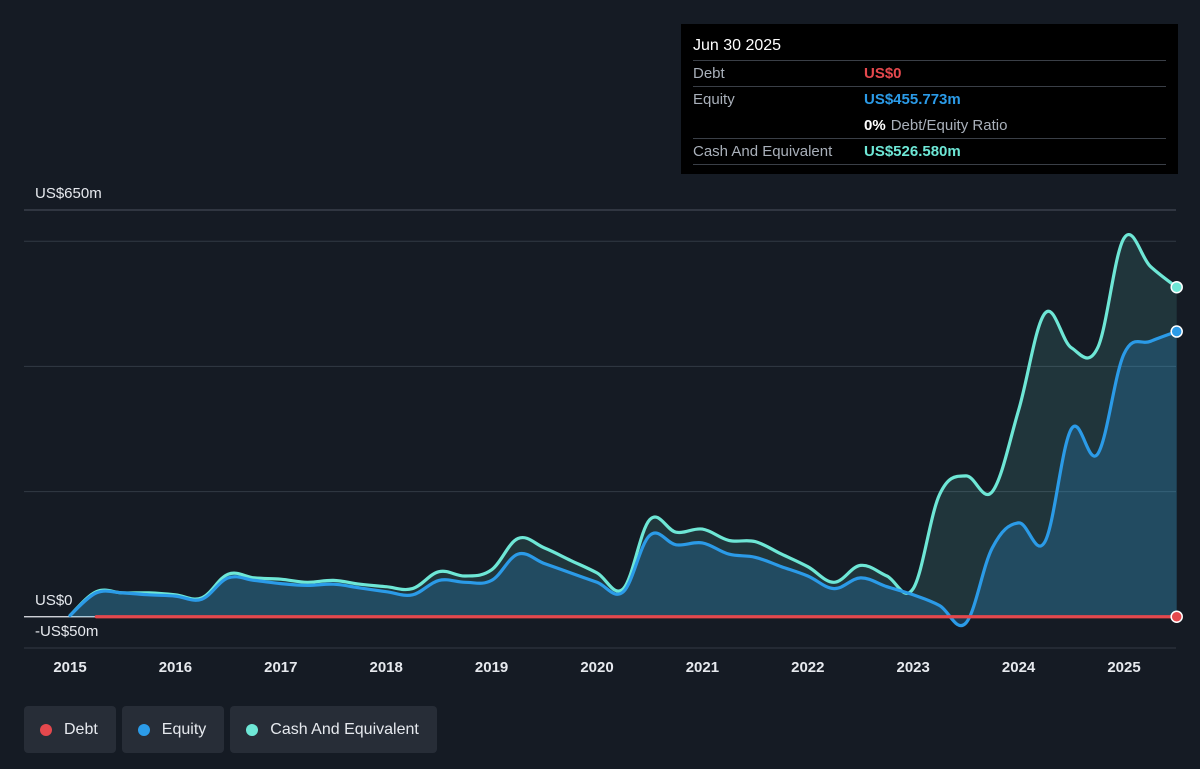 This screenshot has height=769, width=1200. I want to click on x-tick-label: 2021, so click(702, 667).